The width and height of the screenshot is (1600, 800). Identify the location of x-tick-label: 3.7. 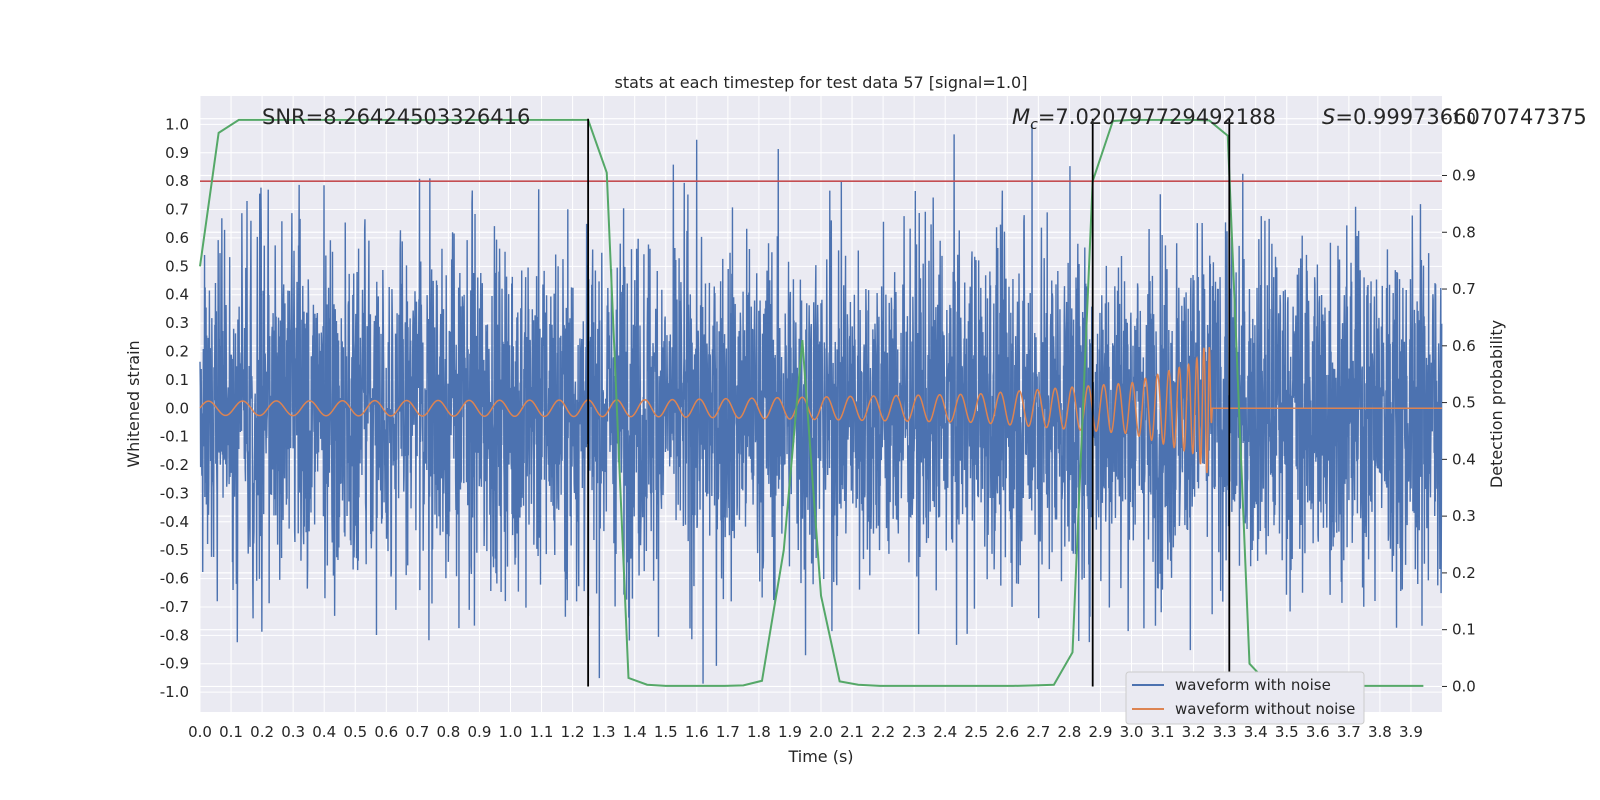
(1349, 732).